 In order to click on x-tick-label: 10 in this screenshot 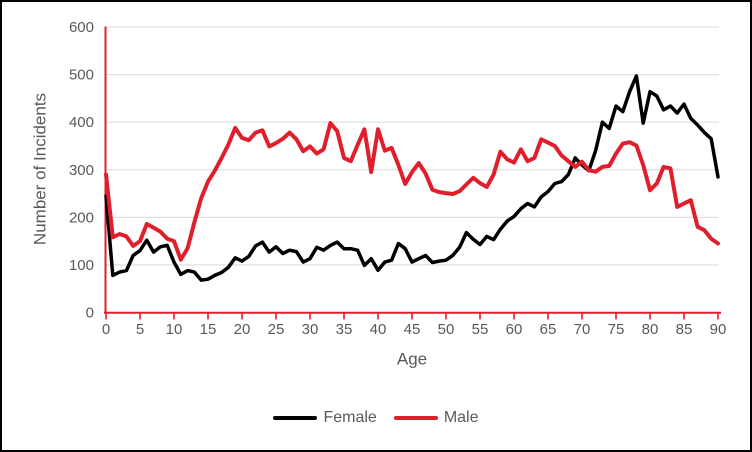, I will do `click(174, 329)`.